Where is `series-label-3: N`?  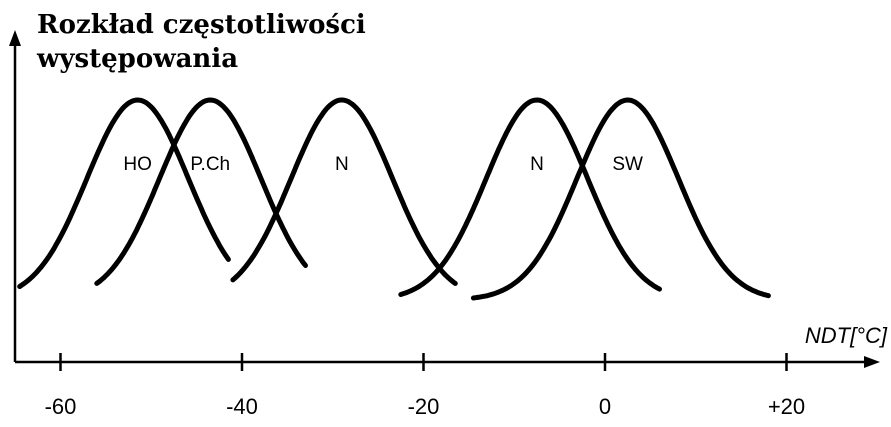 series-label-3: N is located at coordinates (342, 164).